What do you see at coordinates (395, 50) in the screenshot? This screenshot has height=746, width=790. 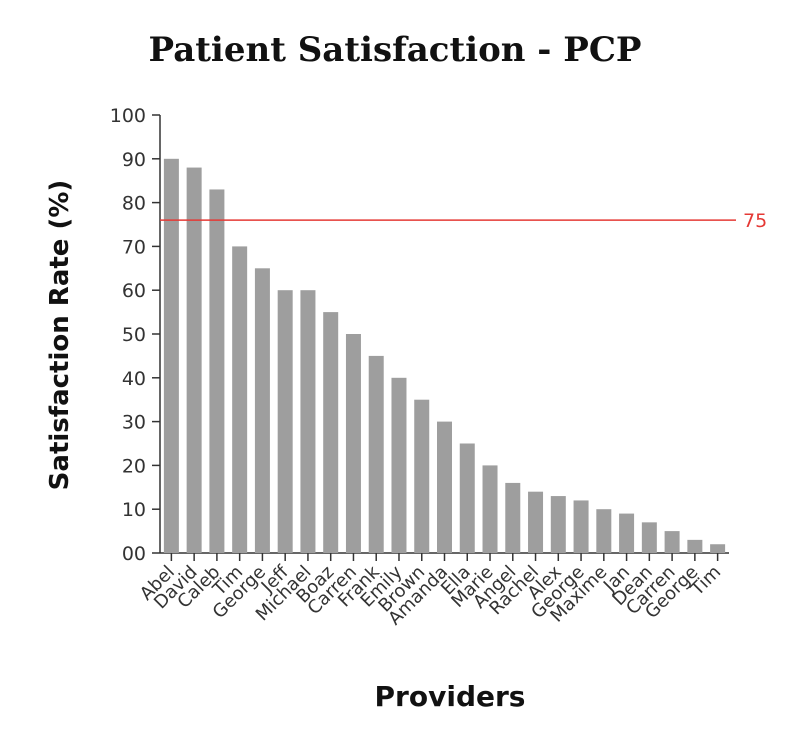 I see `chart-title: Patient Satisfaction - PCP` at bounding box center [395, 50].